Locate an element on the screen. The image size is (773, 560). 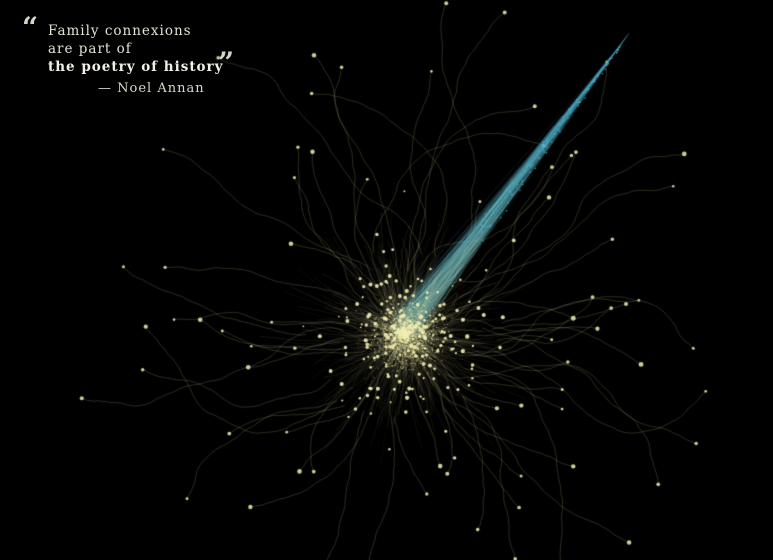
close-quote-icon: ” is located at coordinates (226, 62).